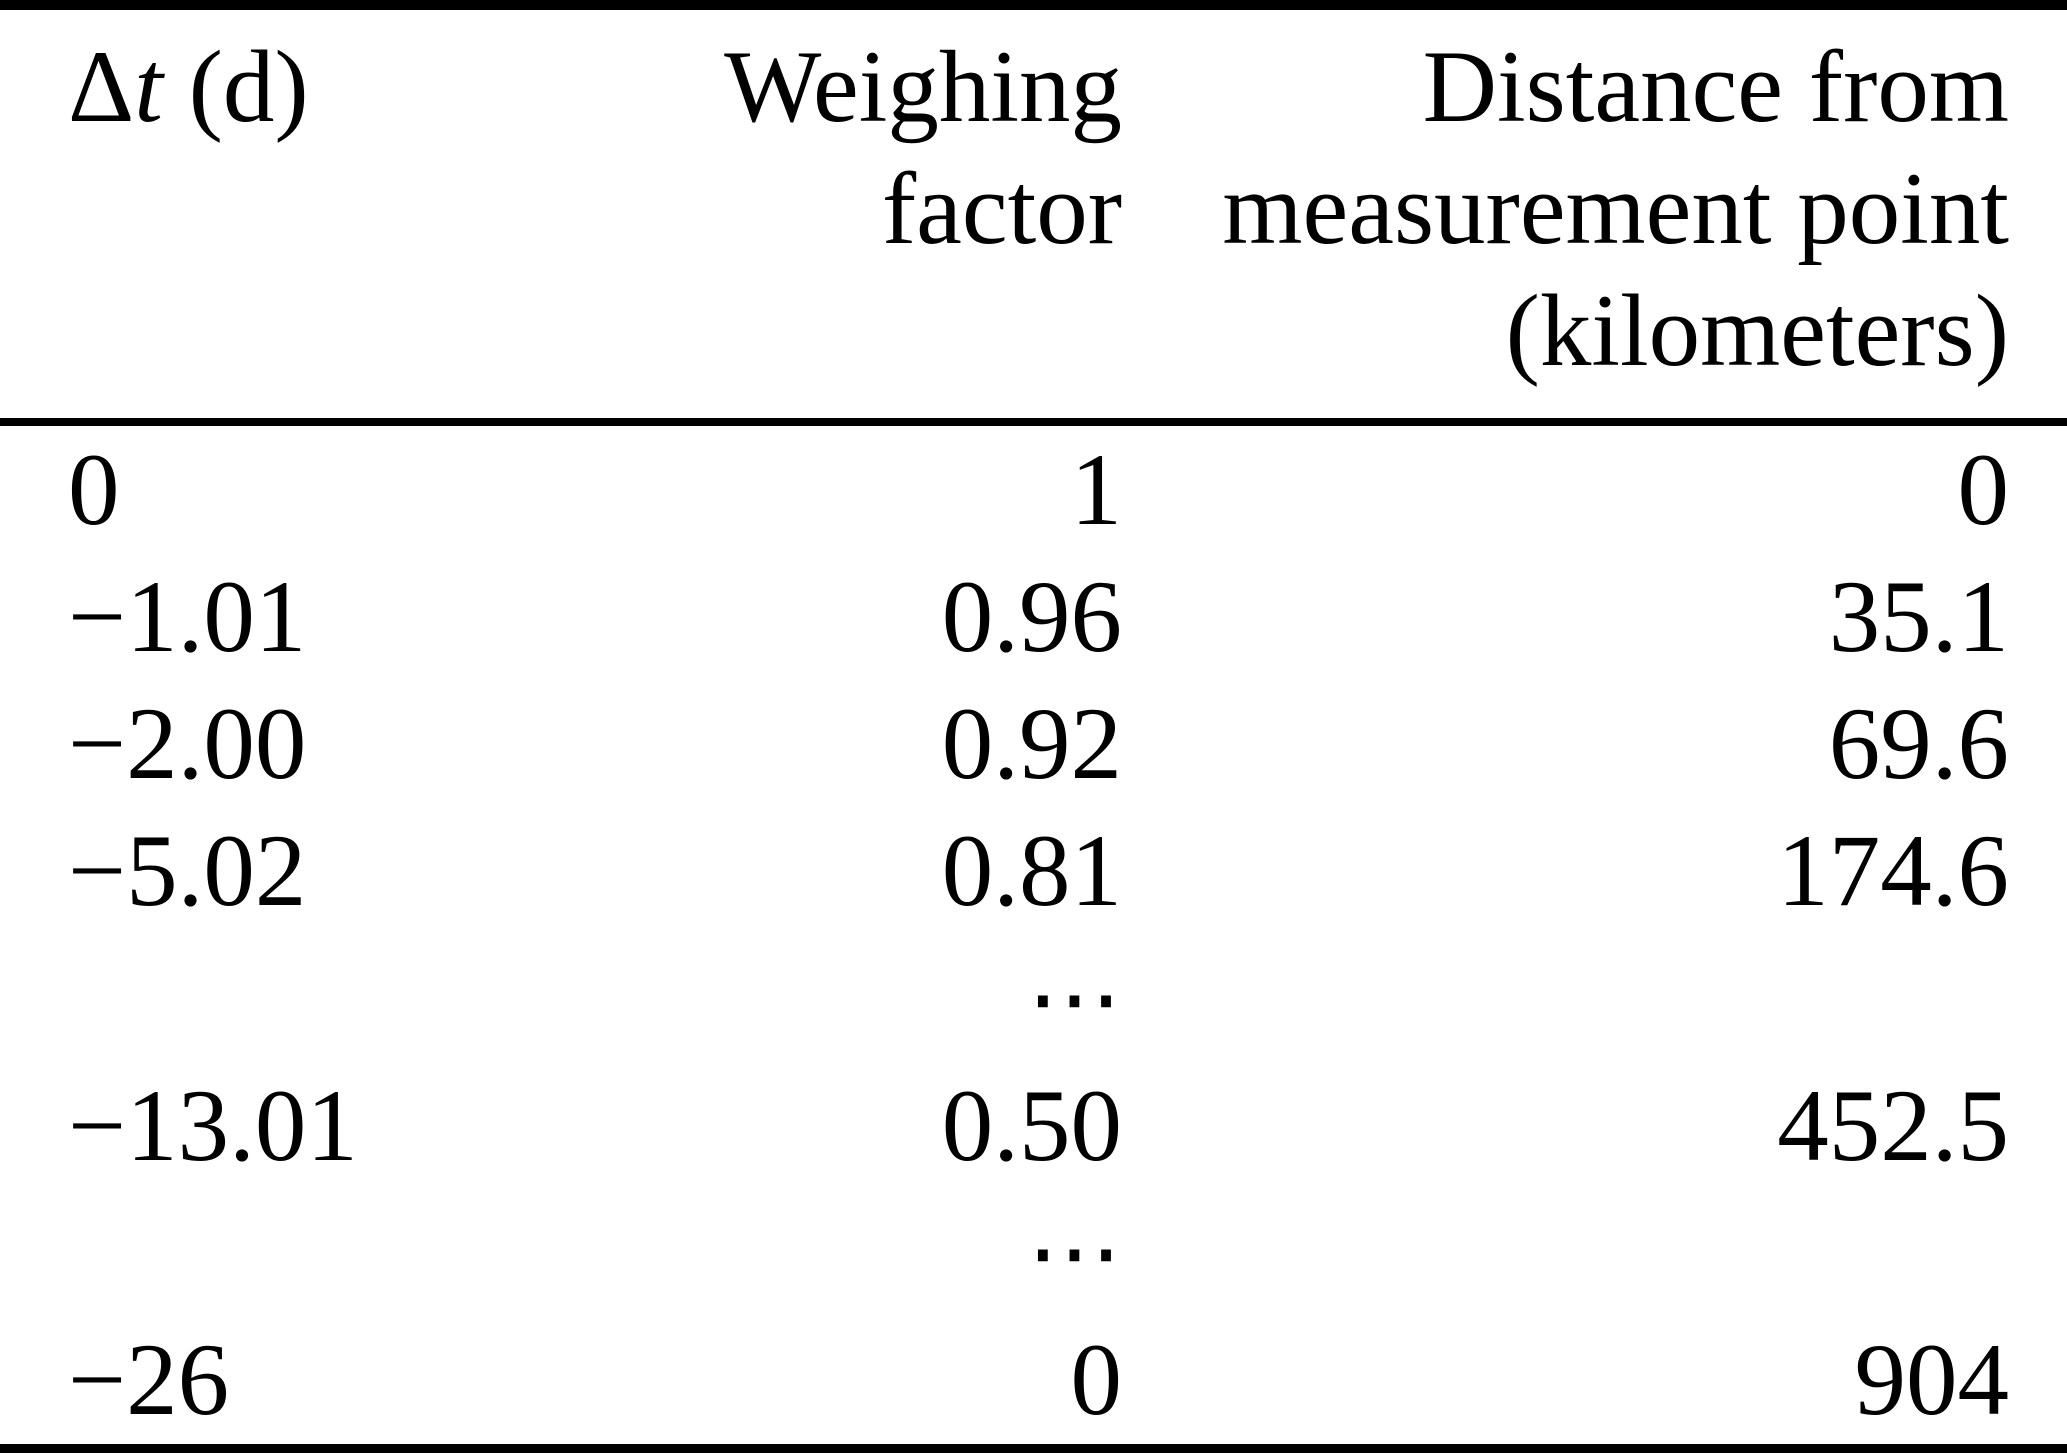  What do you see at coordinates (923, 148) in the screenshot?
I see `header-weighing-factor: Weighing factor` at bounding box center [923, 148].